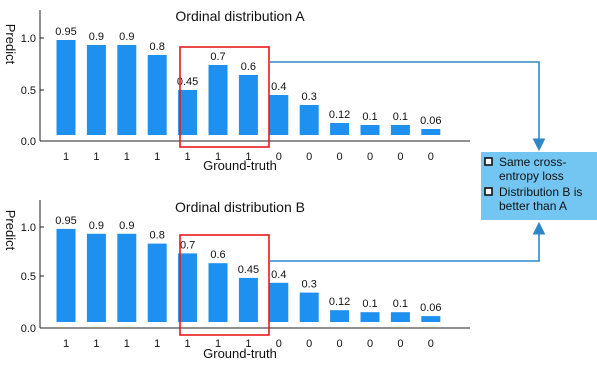  What do you see at coordinates (248, 270) in the screenshot?
I see `chart-b-bar-label: 0.45` at bounding box center [248, 270].